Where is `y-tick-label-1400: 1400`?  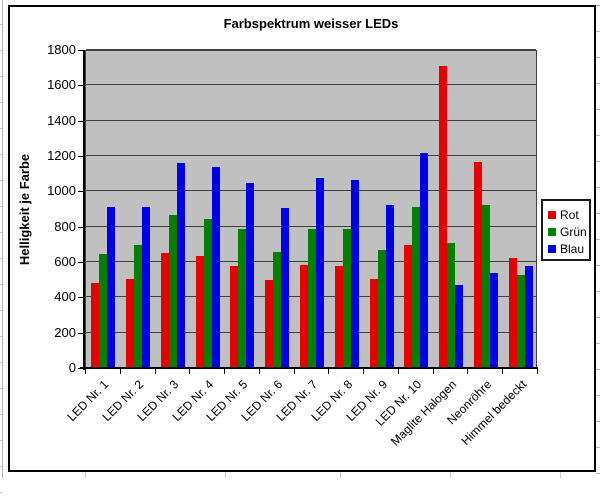 y-tick-label-1400: 1400 is located at coordinates (61, 120).